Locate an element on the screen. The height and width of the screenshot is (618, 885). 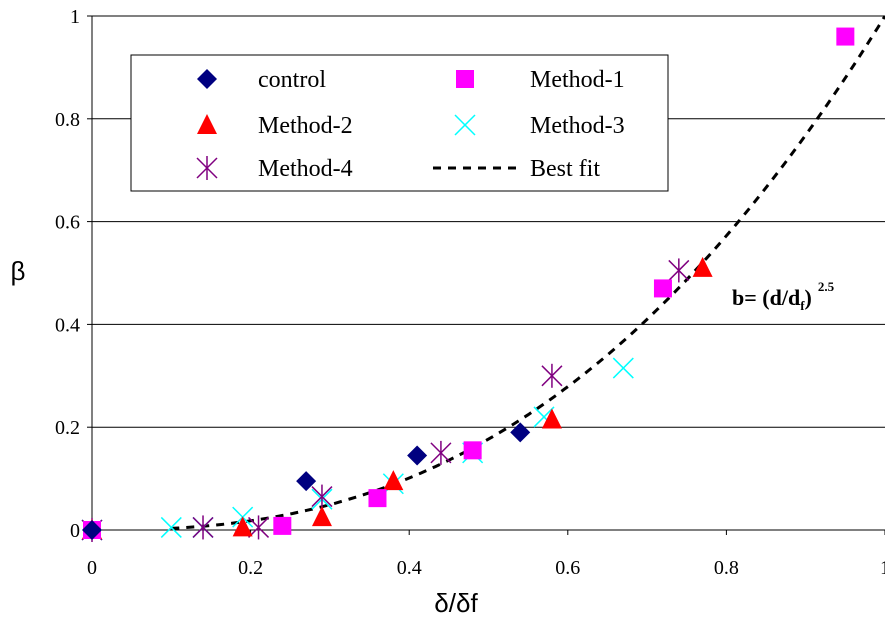
legend-box is located at coordinates (399, 123).